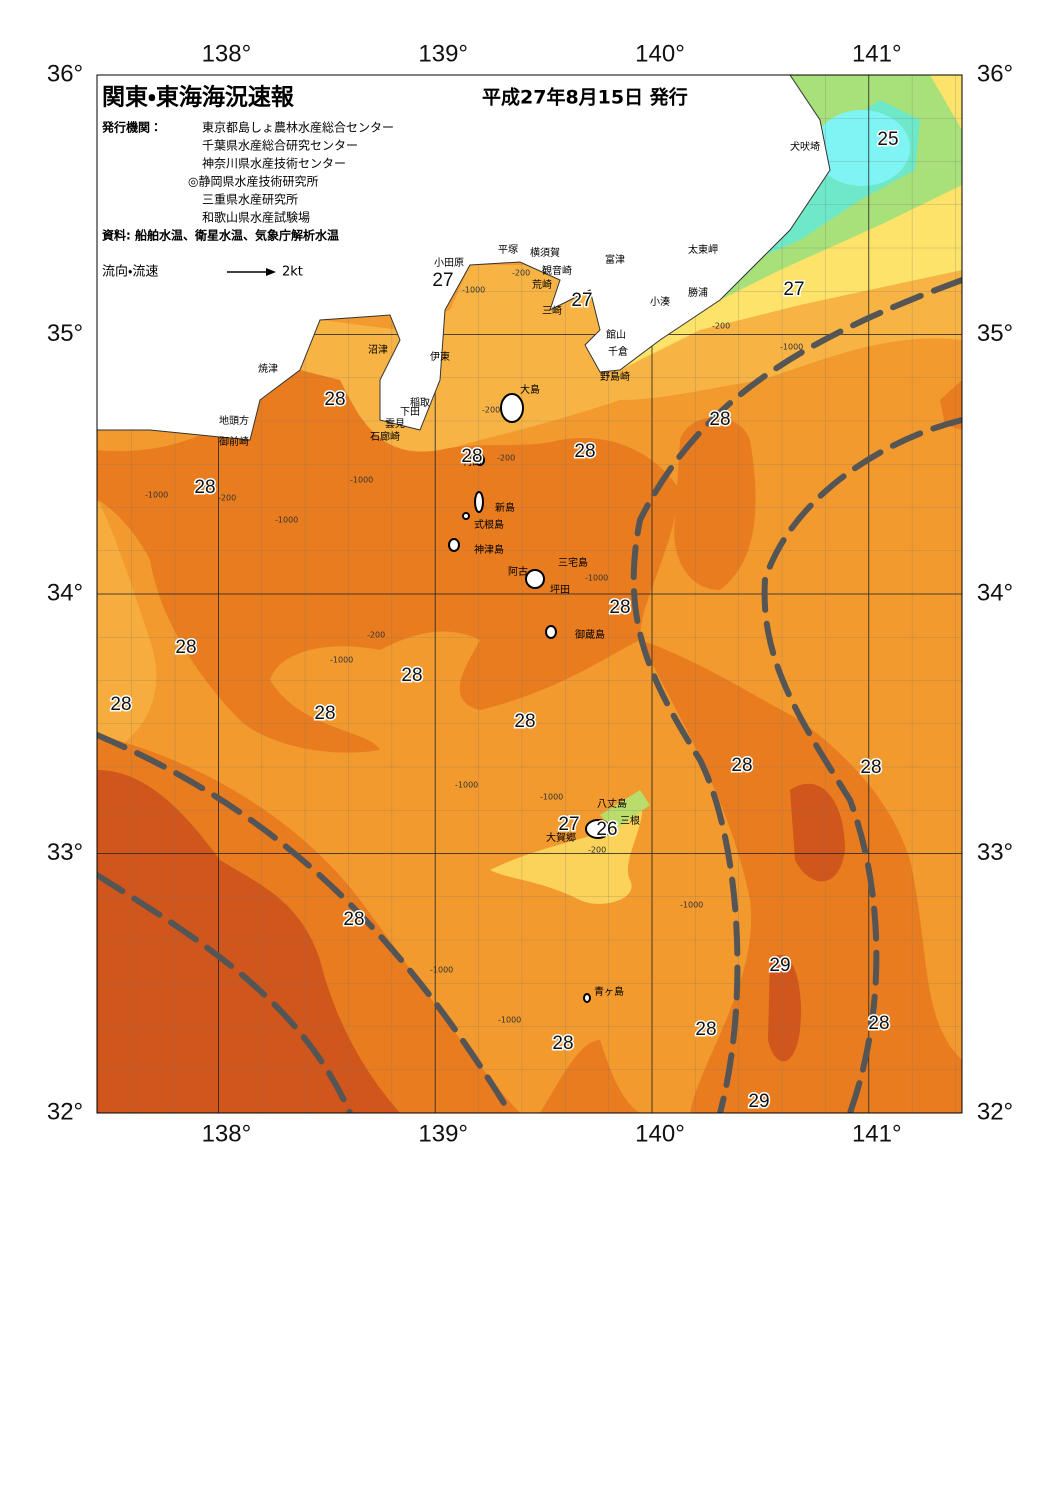 This screenshot has width=1064, height=1503. I want to click on lon-tick-label: 138°, so click(227, 1133).